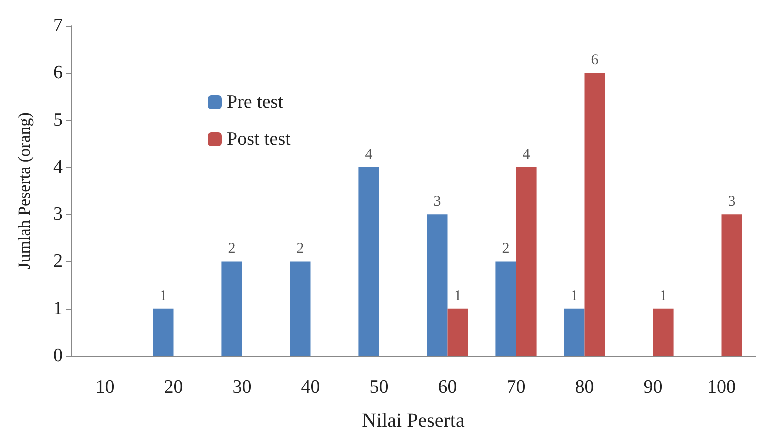 The height and width of the screenshot is (444, 774). What do you see at coordinates (105, 387) in the screenshot?
I see `x-tick-label: 10` at bounding box center [105, 387].